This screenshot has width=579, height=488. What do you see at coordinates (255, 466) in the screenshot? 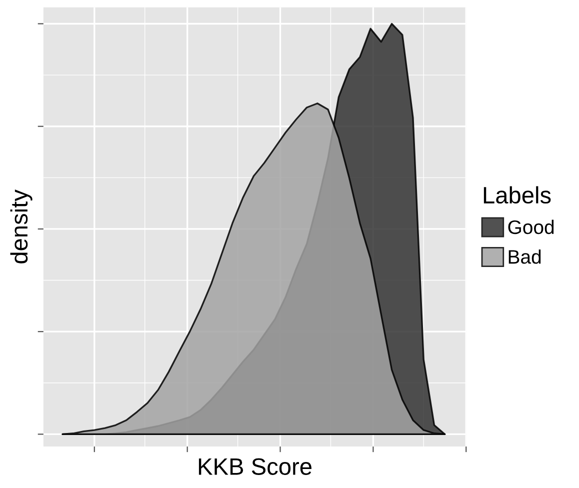
I see `x-axis-title: KKB Score` at bounding box center [255, 466].